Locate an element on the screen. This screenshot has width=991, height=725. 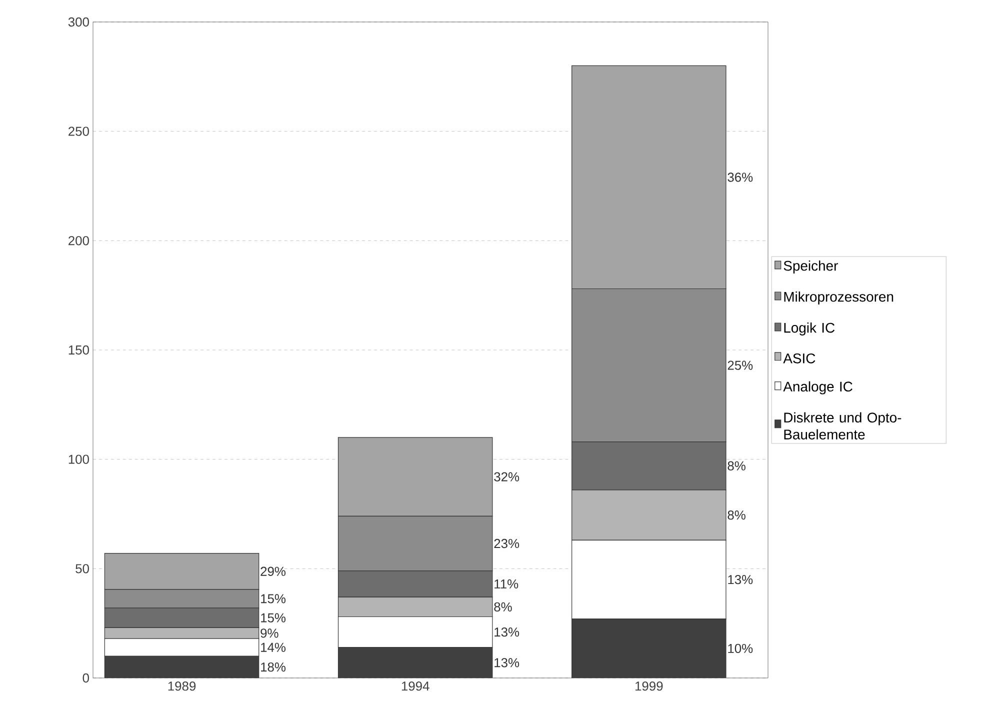
legend-label: Speicher is located at coordinates (811, 267).